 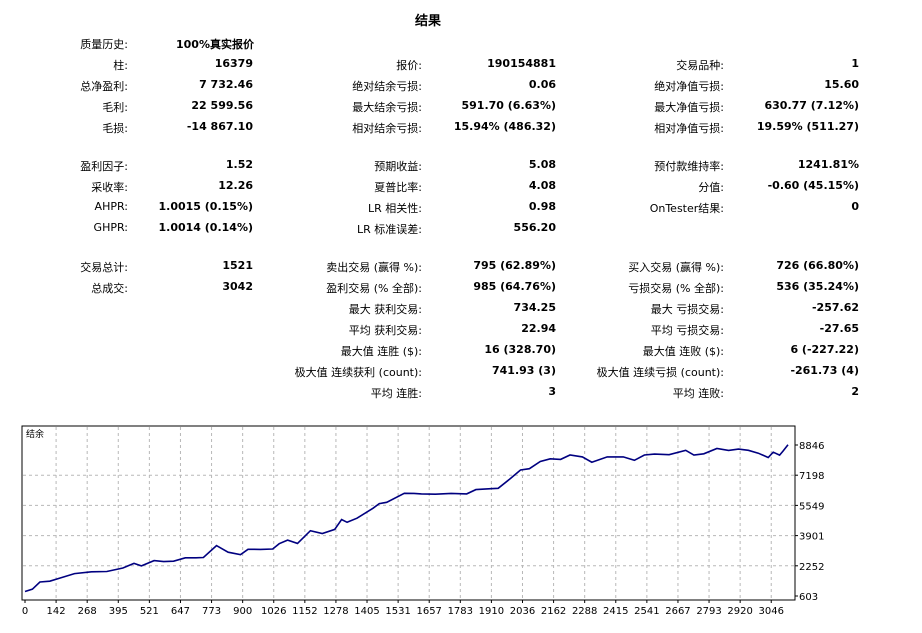 What do you see at coordinates (104, 86) in the screenshot?
I see `stat-label: 总净盈利:` at bounding box center [104, 86].